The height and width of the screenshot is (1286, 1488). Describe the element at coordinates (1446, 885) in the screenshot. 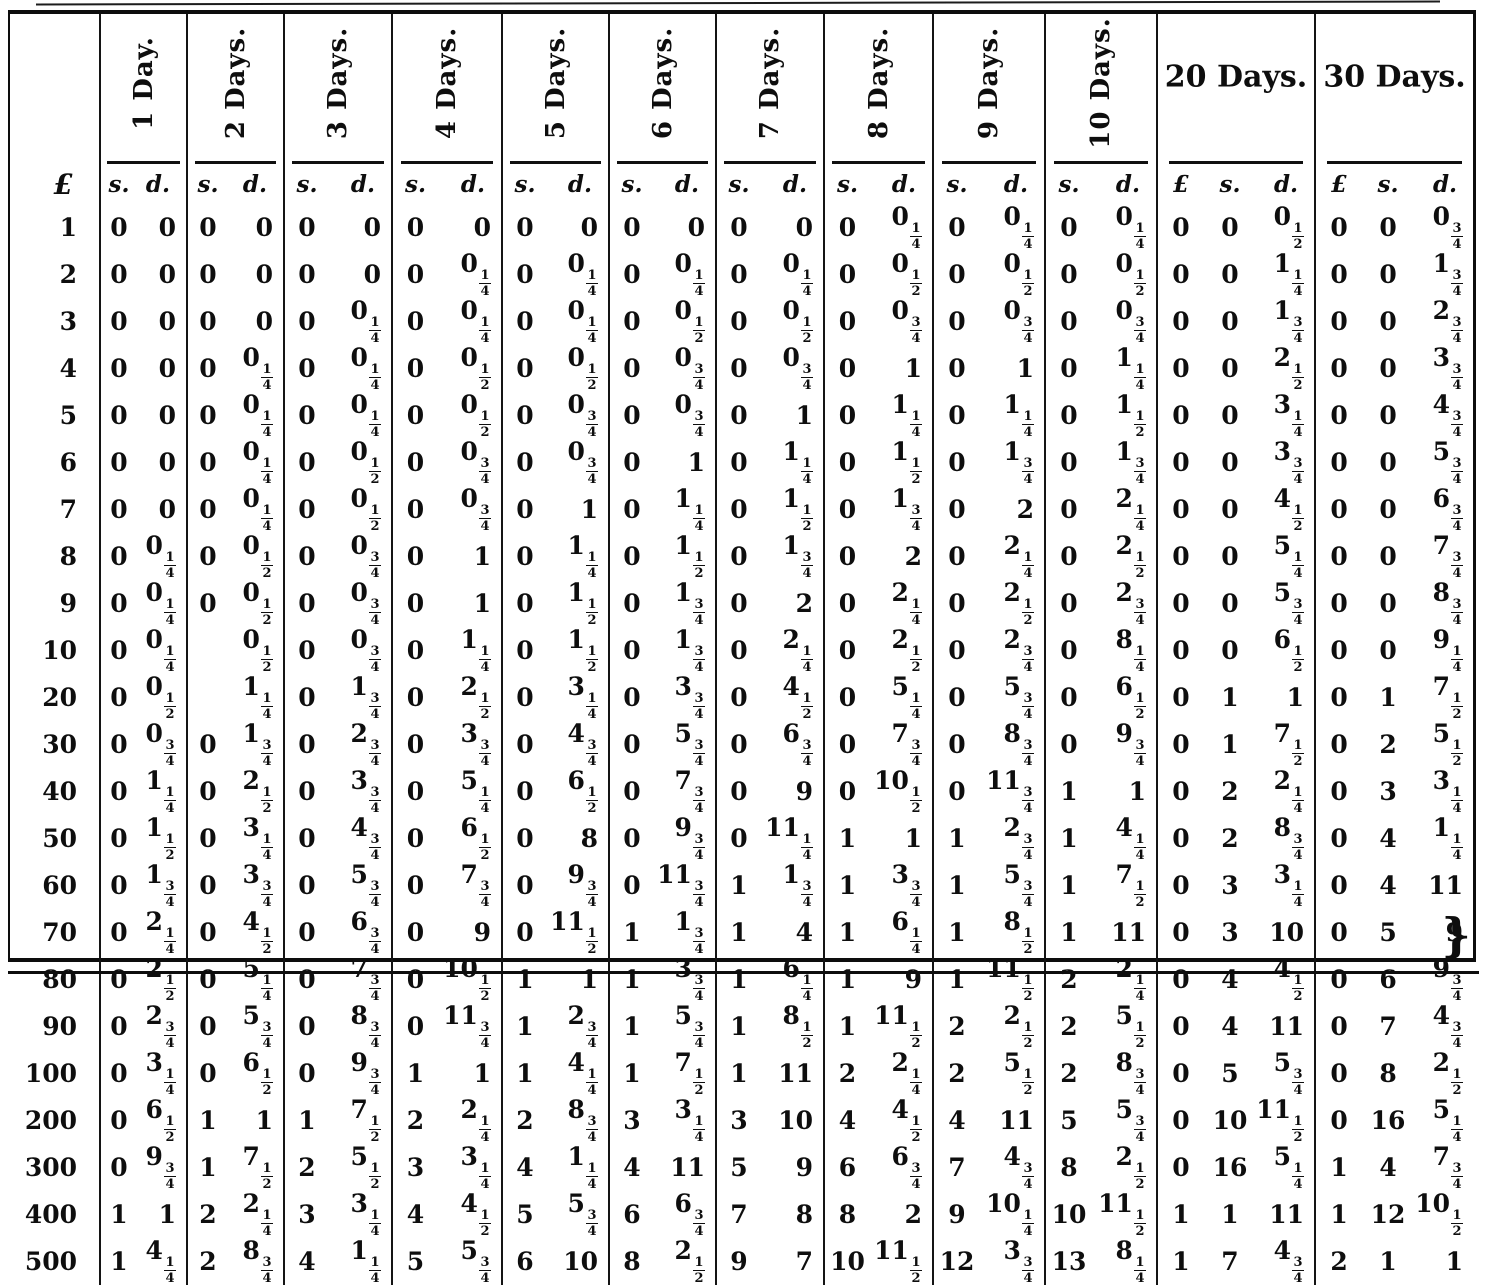

I see `cell-pence: 11` at that location.